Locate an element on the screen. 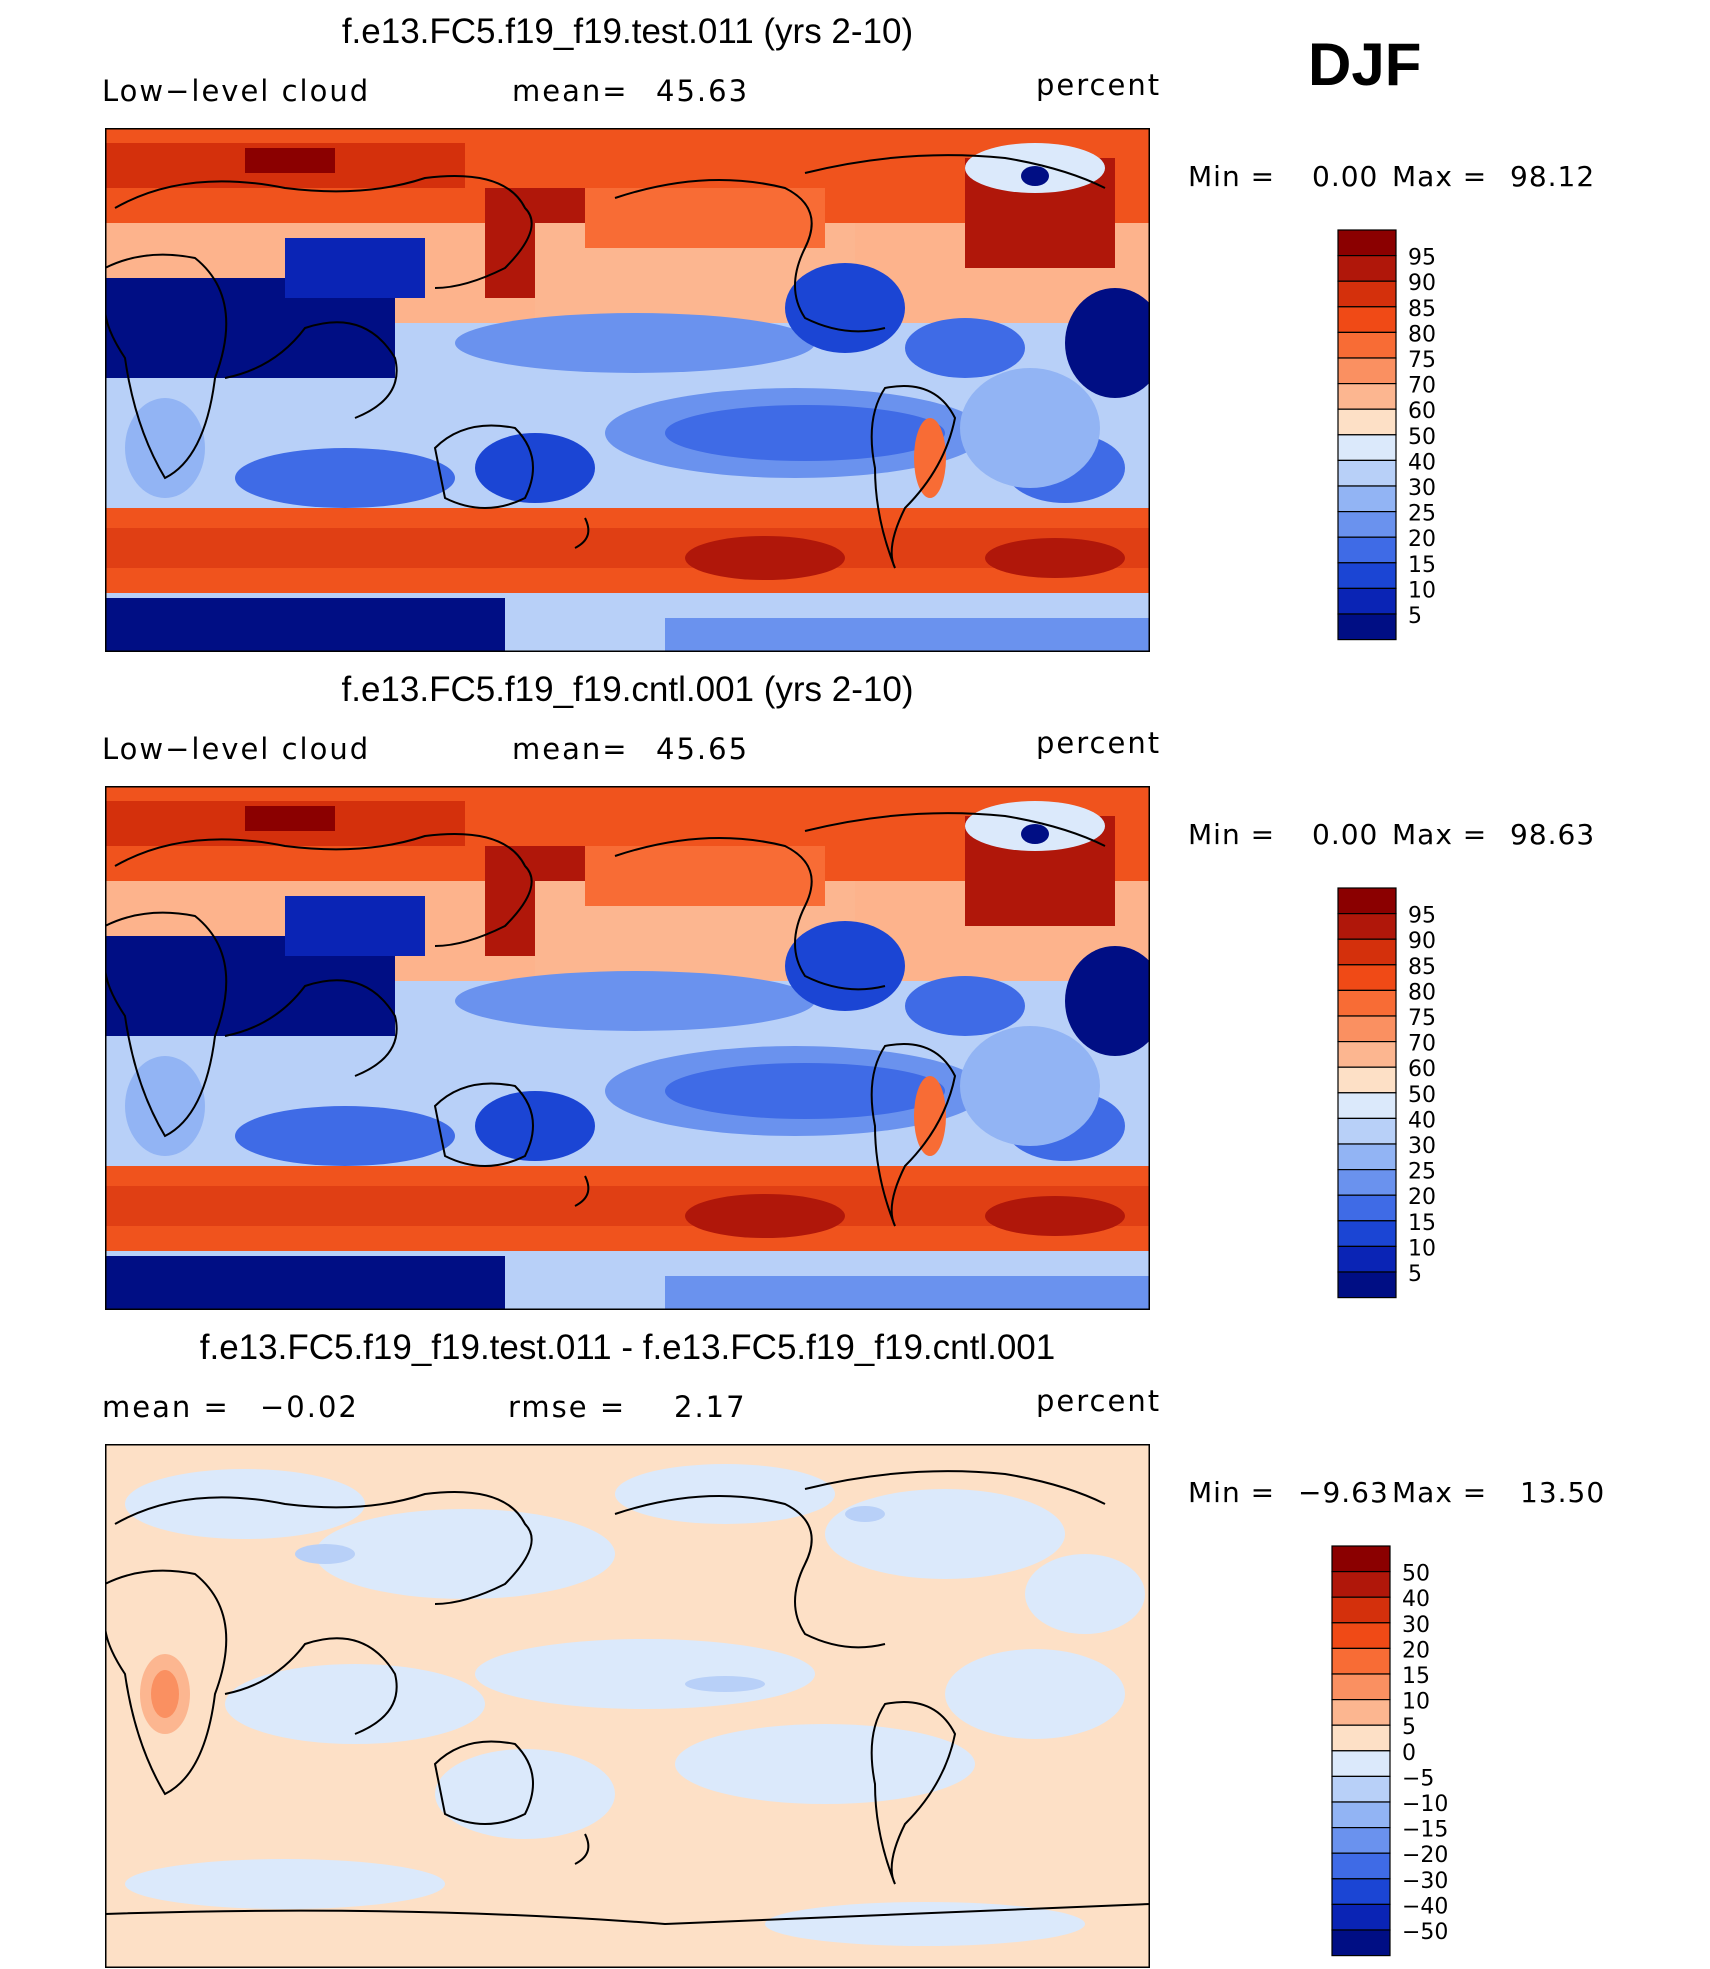 The image size is (1710, 1969). colorbar-tick-label: −50 is located at coordinates (1425, 1932).